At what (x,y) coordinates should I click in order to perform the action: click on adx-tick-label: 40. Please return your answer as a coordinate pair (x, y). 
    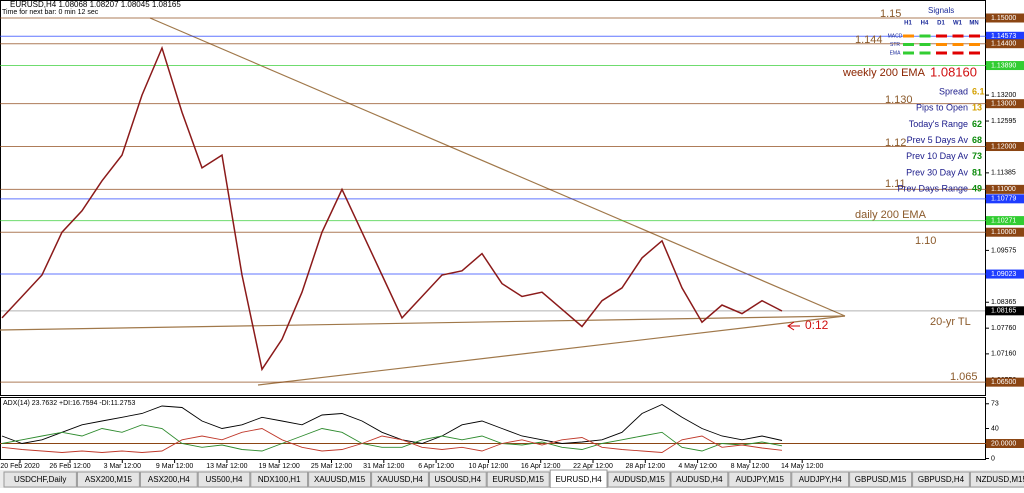
    Looking at the image, I should click on (995, 428).